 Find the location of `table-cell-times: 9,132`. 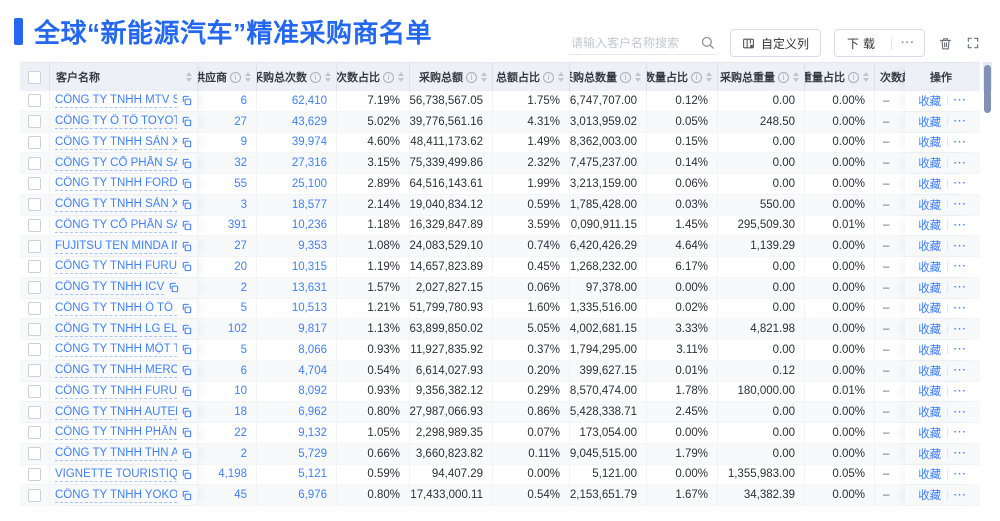

table-cell-times: 9,132 is located at coordinates (297, 433).